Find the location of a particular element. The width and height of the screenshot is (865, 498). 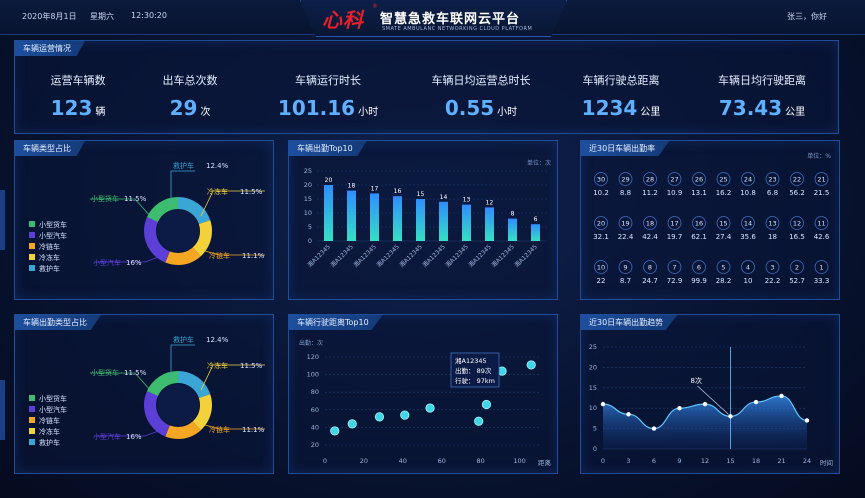

y-tick-label: 15 is located at coordinates (308, 199).